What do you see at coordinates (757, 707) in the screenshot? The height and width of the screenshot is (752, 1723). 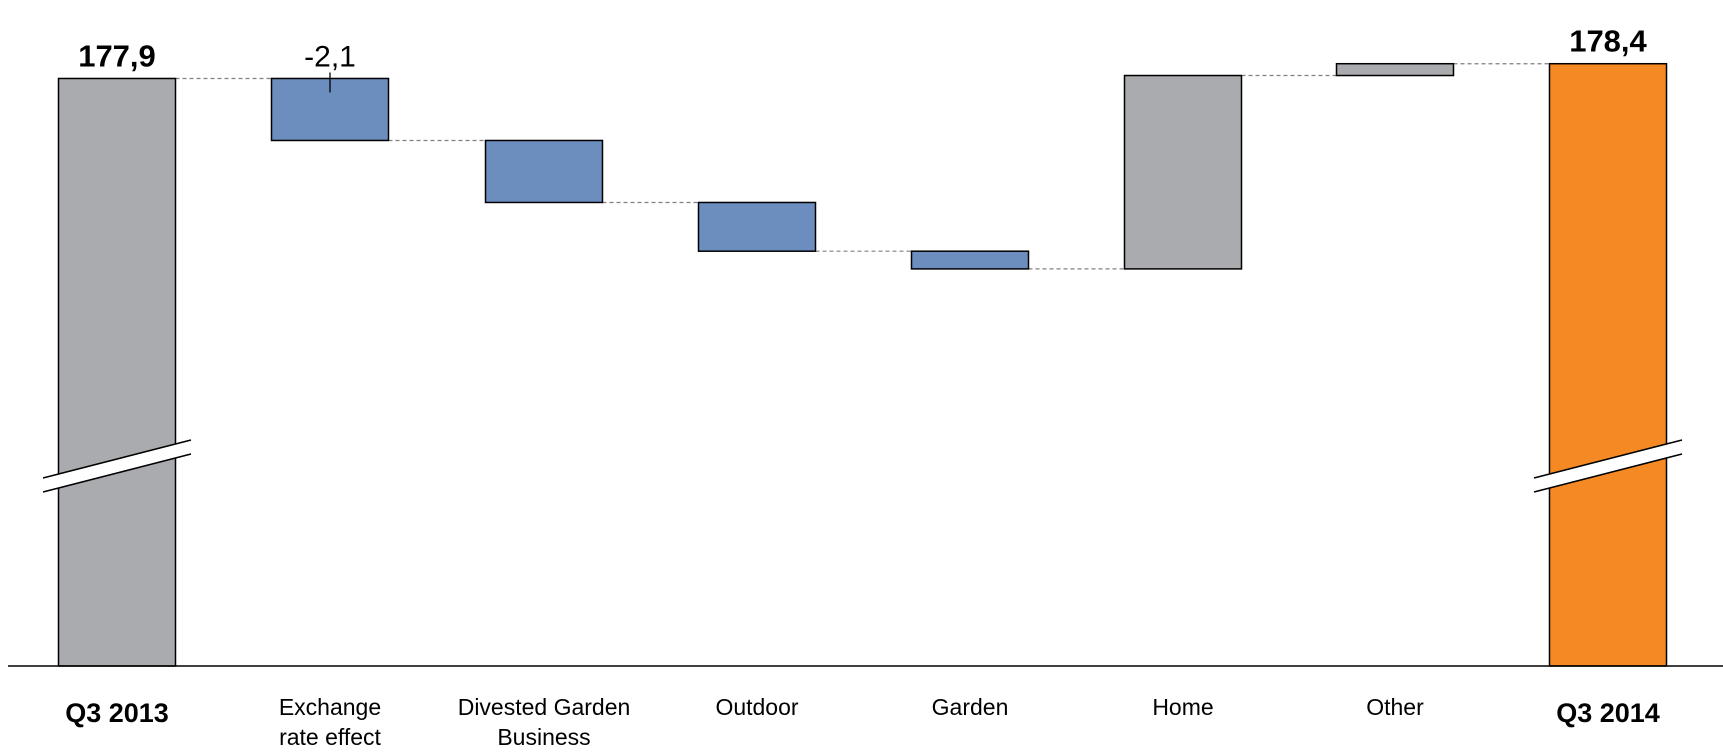 I see `category-label: Outdoor` at bounding box center [757, 707].